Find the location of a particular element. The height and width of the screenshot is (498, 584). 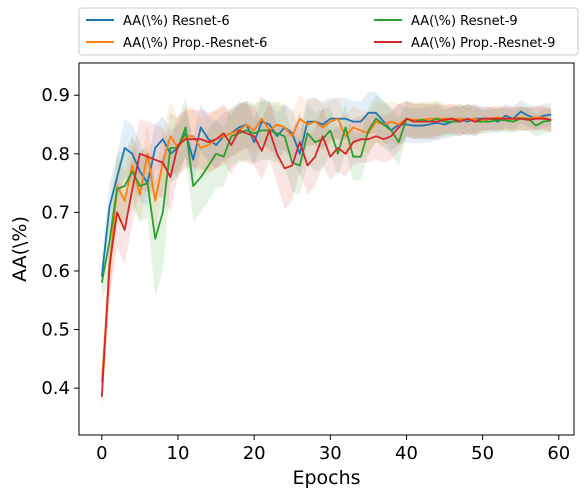

x-tick-label: 60 is located at coordinates (558, 453).